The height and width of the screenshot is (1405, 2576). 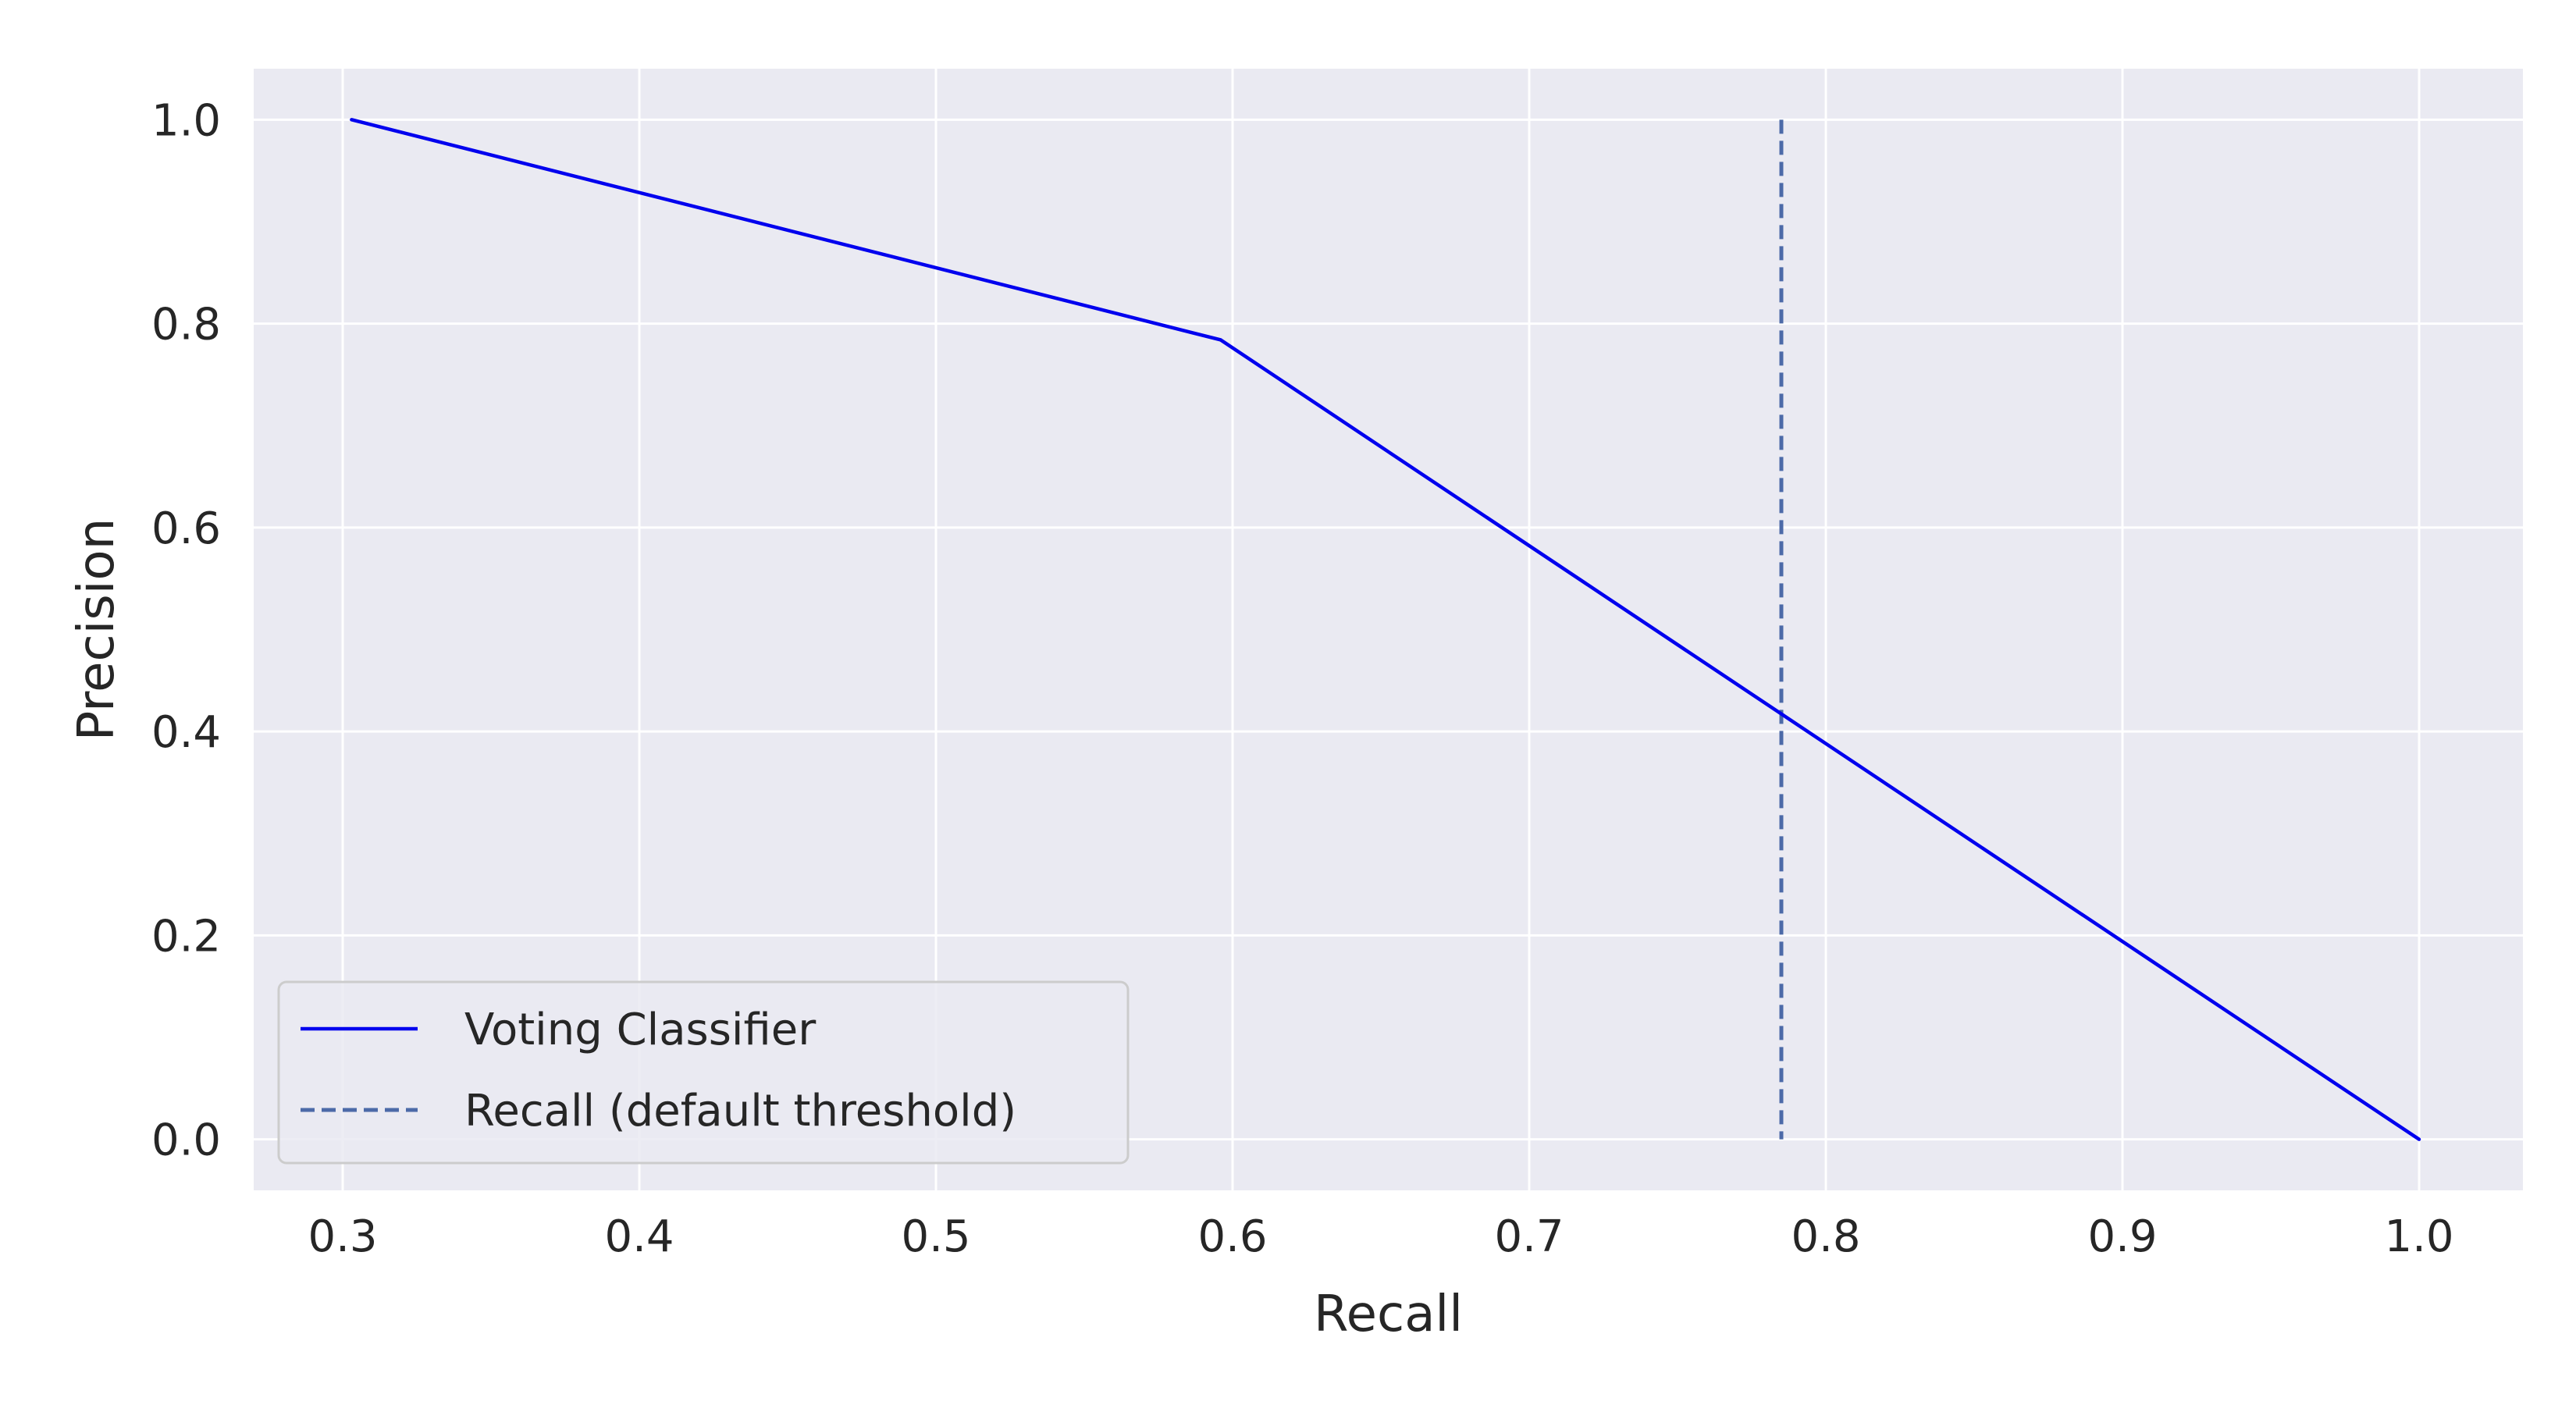 What do you see at coordinates (639, 1236) in the screenshot?
I see `x-tick-label: 0.4` at bounding box center [639, 1236].